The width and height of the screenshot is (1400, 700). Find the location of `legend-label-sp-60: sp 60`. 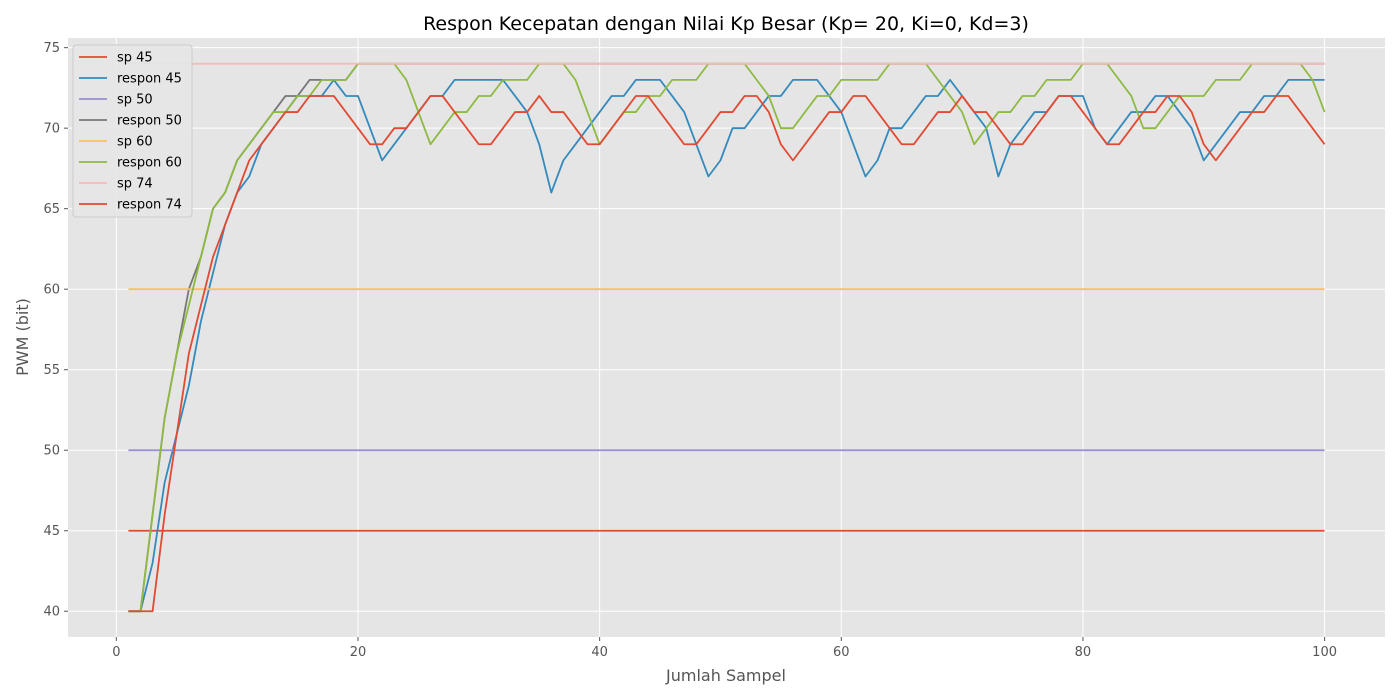

legend-label-sp-60: sp 60 is located at coordinates (135, 142).